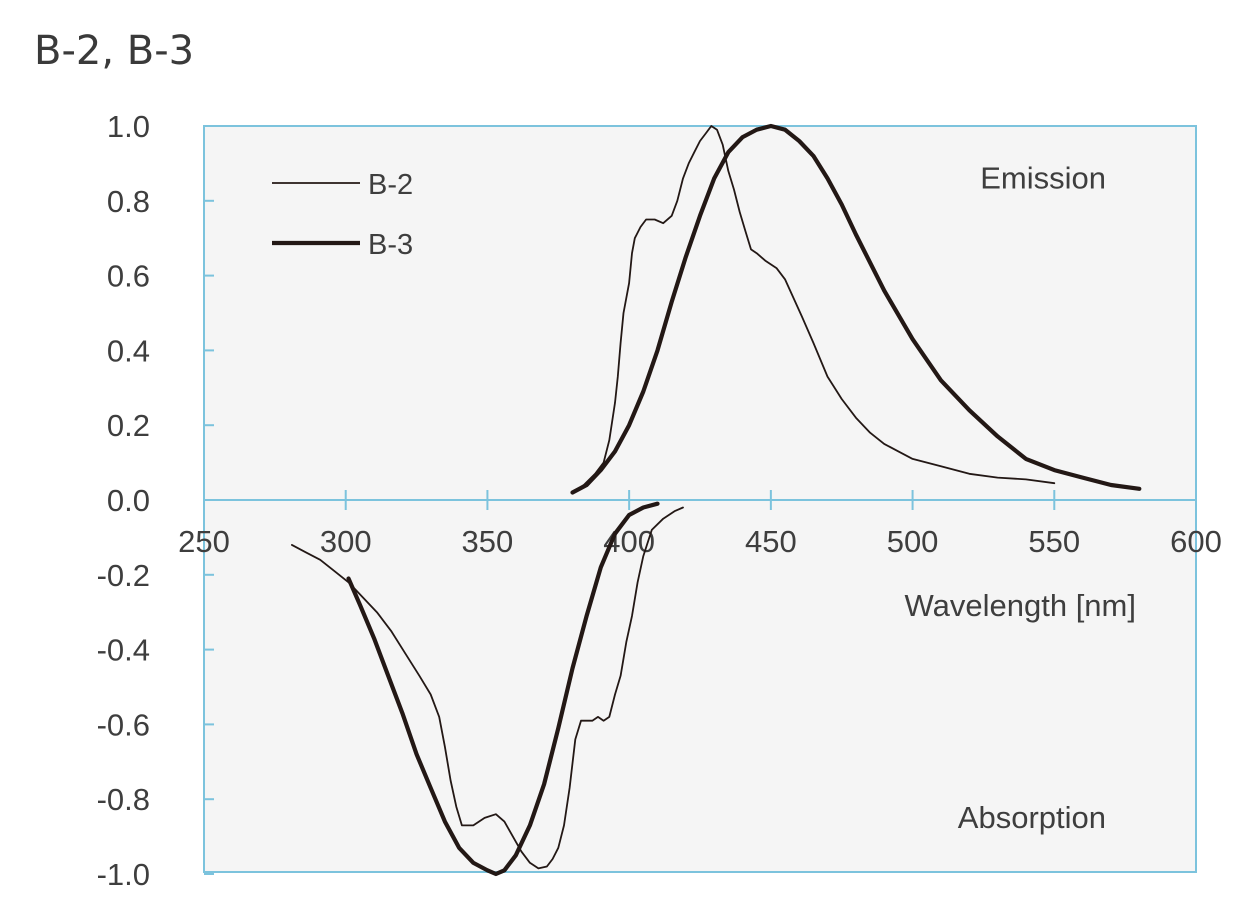  Describe the element at coordinates (342, 215) in the screenshot. I see `legend: B-2 B-3` at that location.